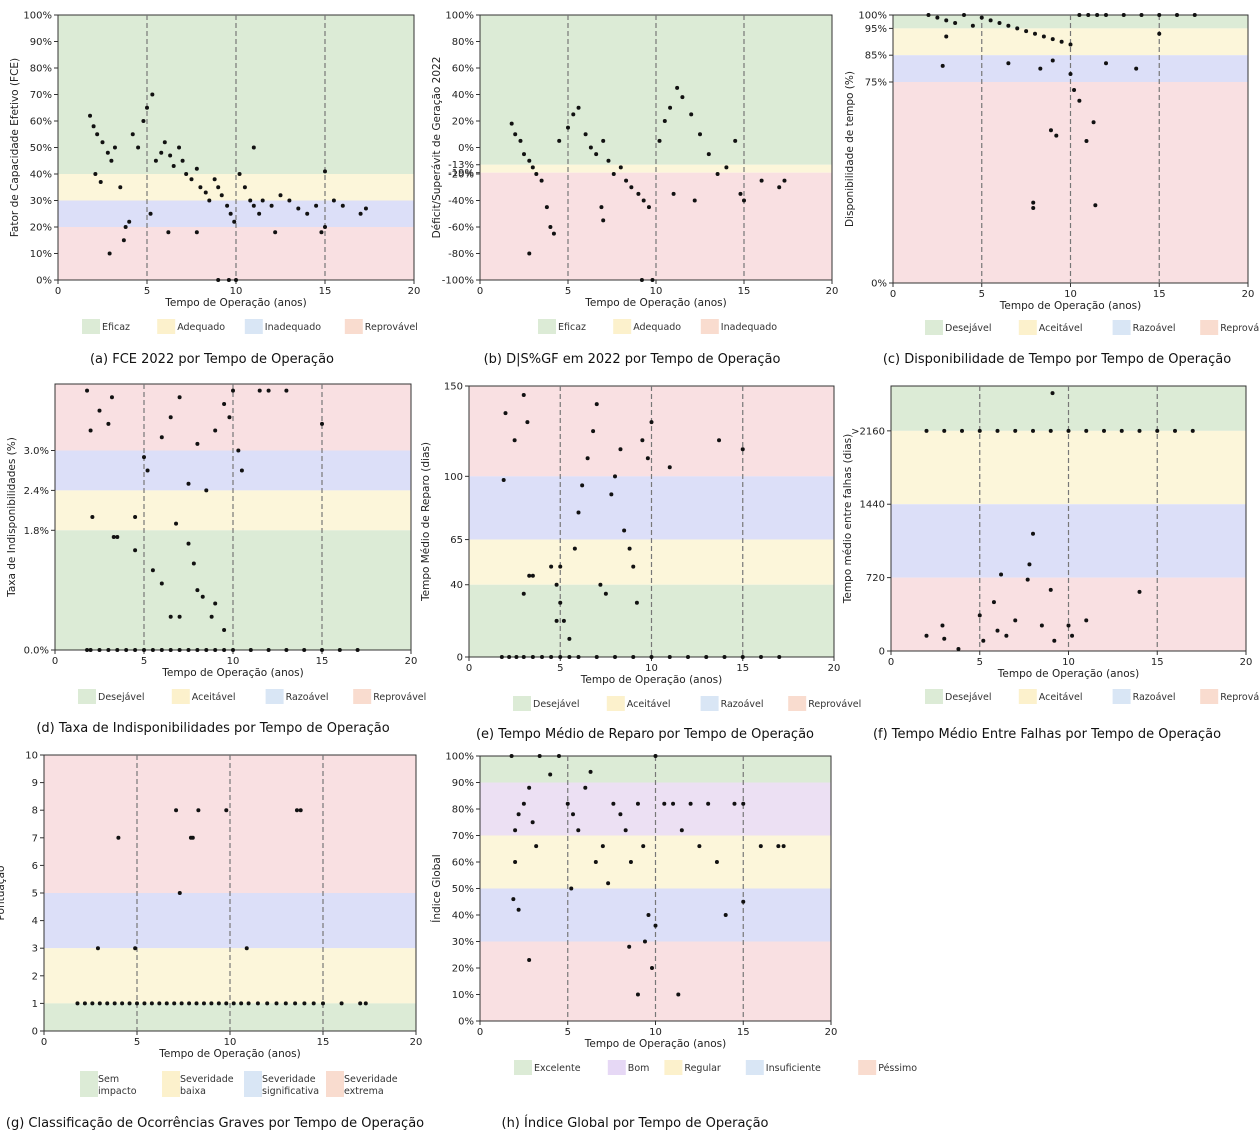 The width and height of the screenshot is (1259, 1131). I want to click on y-tick-label: 80%, so click(463, 42).